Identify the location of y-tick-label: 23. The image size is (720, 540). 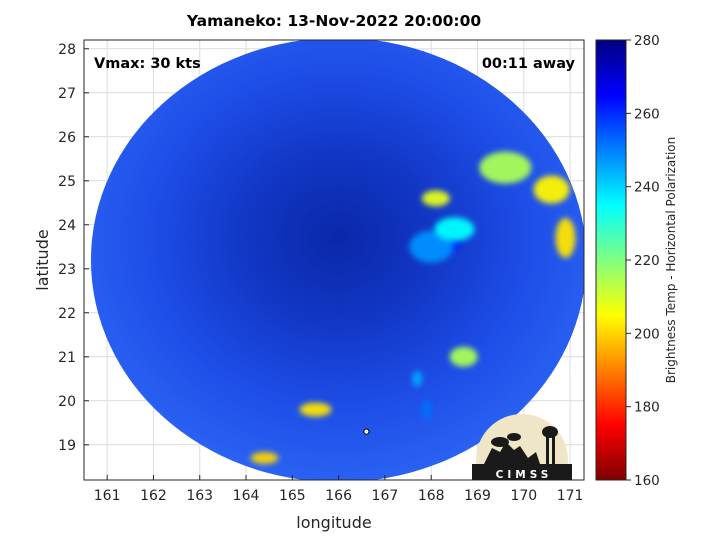
(67, 270).